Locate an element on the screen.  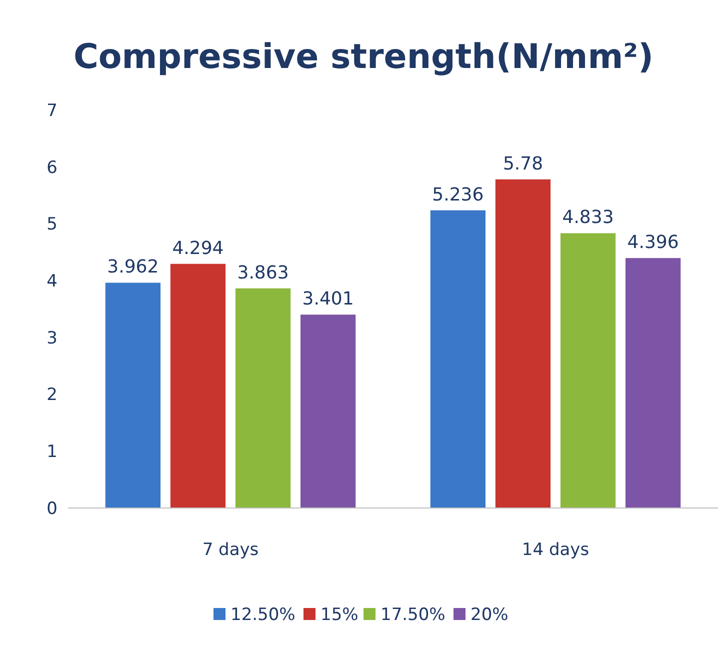
data-label: 5.236 is located at coordinates (458, 195).